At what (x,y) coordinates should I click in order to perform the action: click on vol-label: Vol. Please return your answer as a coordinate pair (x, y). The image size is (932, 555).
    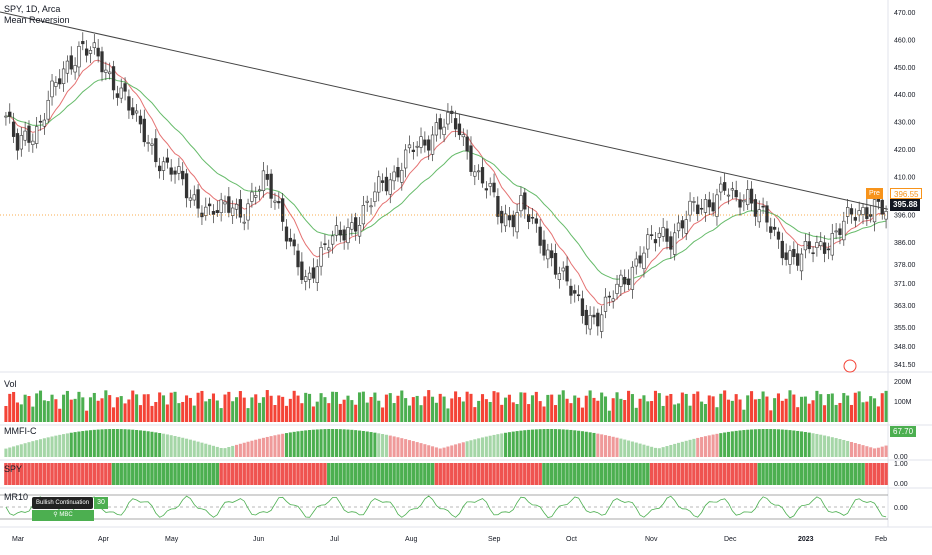
    Looking at the image, I should click on (10, 384).